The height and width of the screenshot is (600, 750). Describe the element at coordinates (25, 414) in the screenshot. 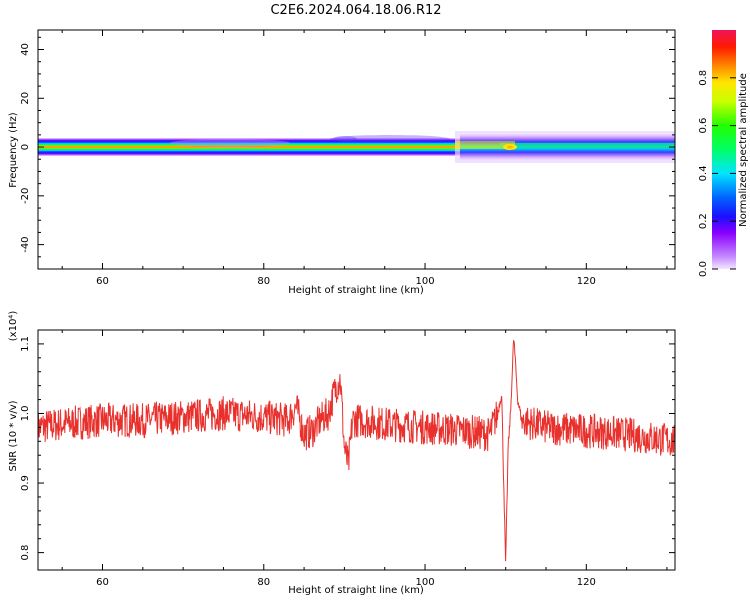

I see `y-tick-label: 1.0` at that location.